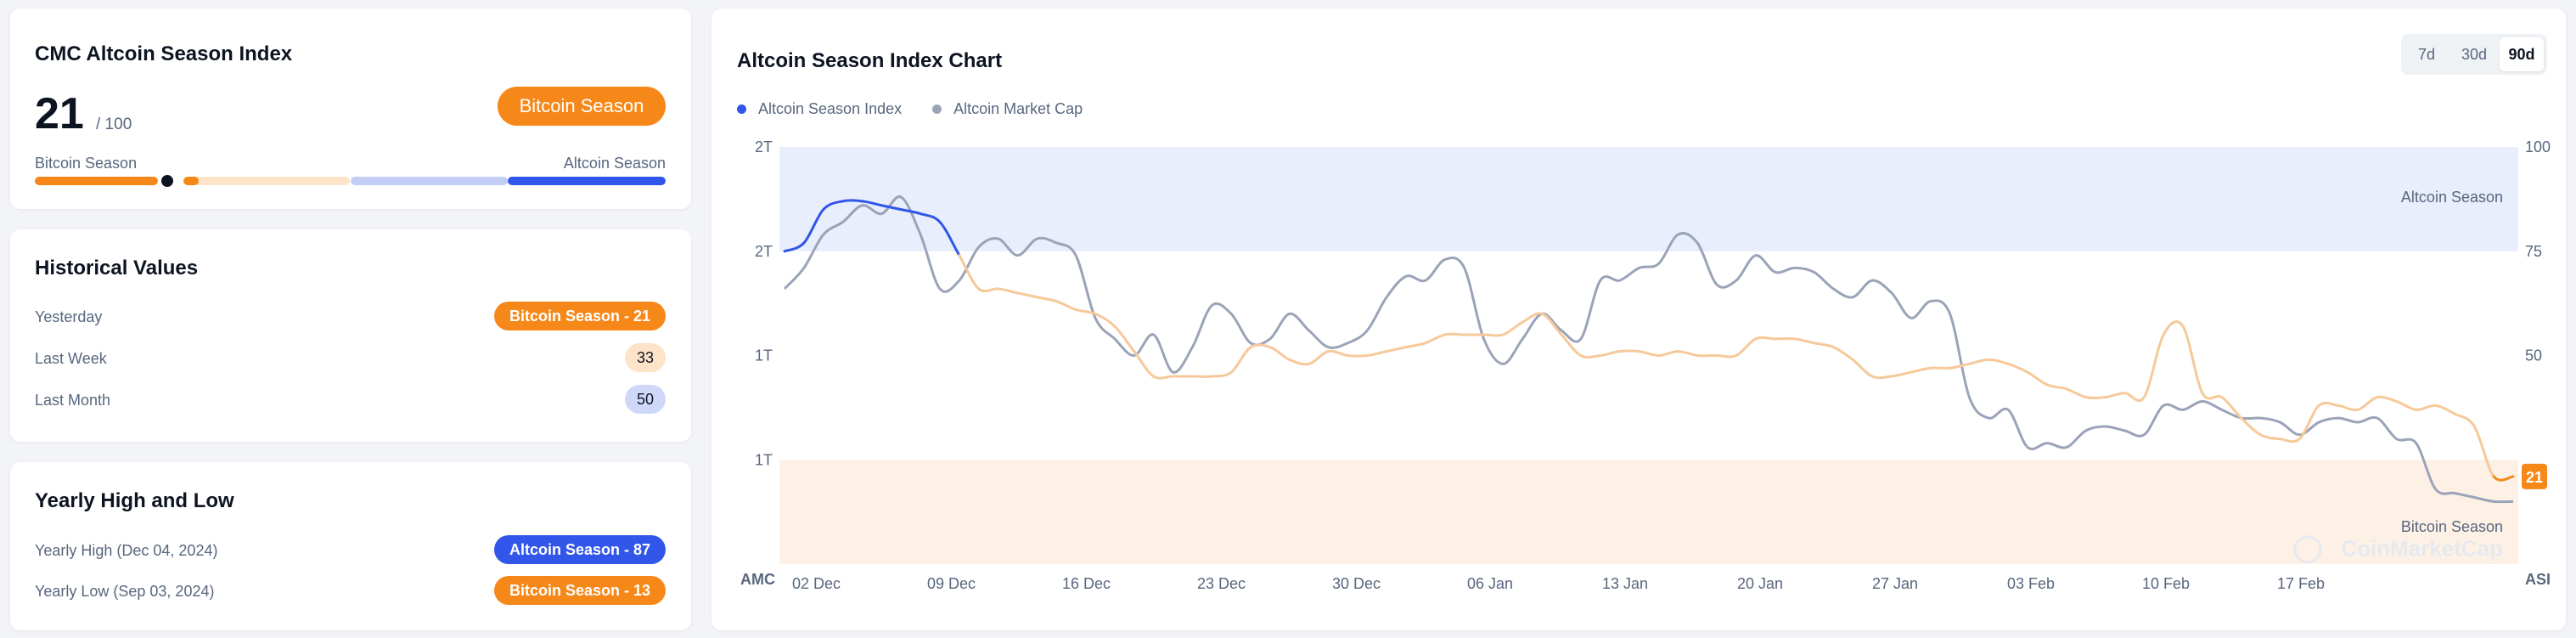 The image size is (2576, 638). Describe the element at coordinates (1086, 583) in the screenshot. I see `x-axis-tick: 16 Dec` at that location.